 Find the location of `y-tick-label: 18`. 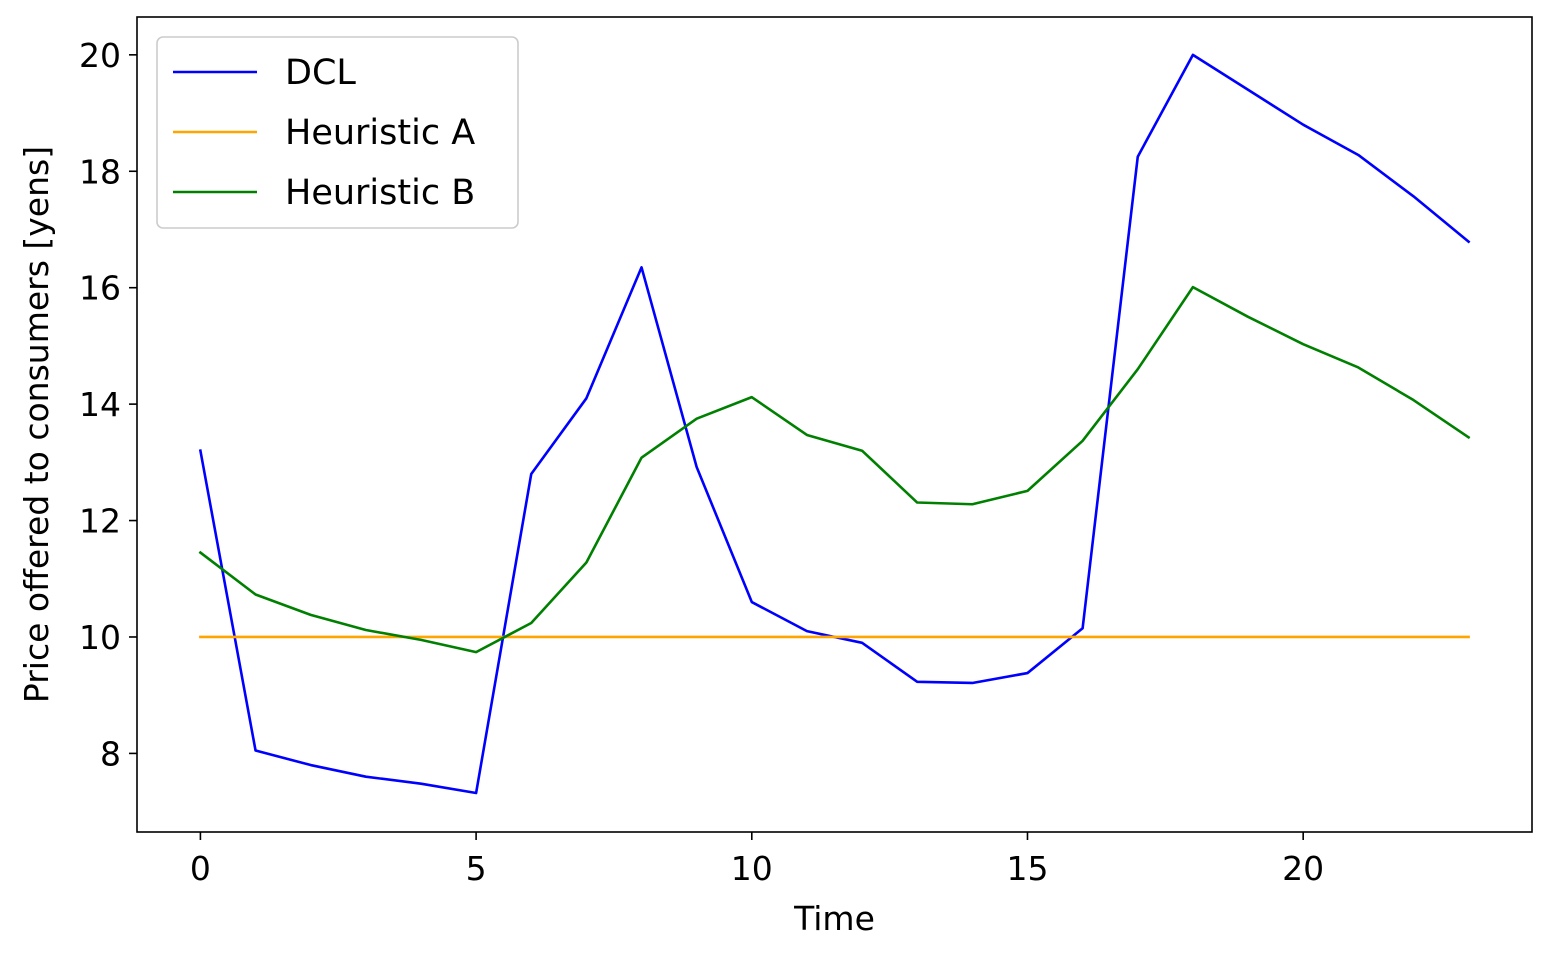

y-tick-label: 18 is located at coordinates (100, 171).